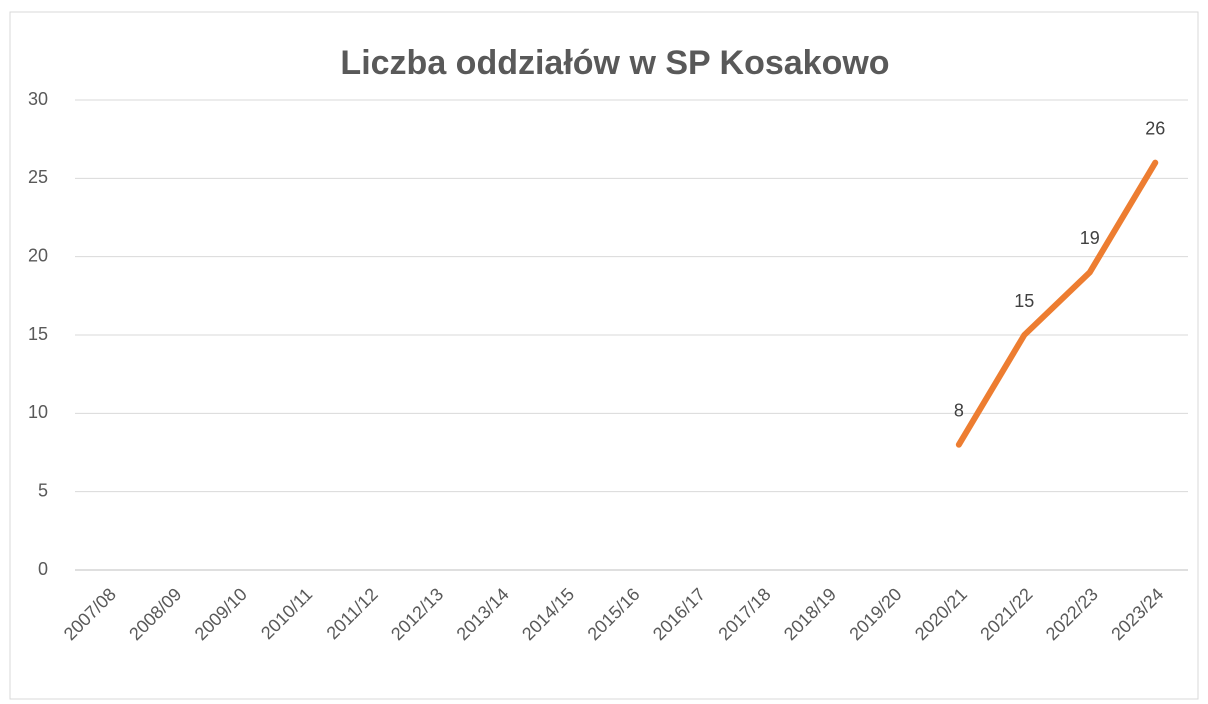 The width and height of the screenshot is (1208, 704). Describe the element at coordinates (1090, 238) in the screenshot. I see `data-label: 19` at that location.